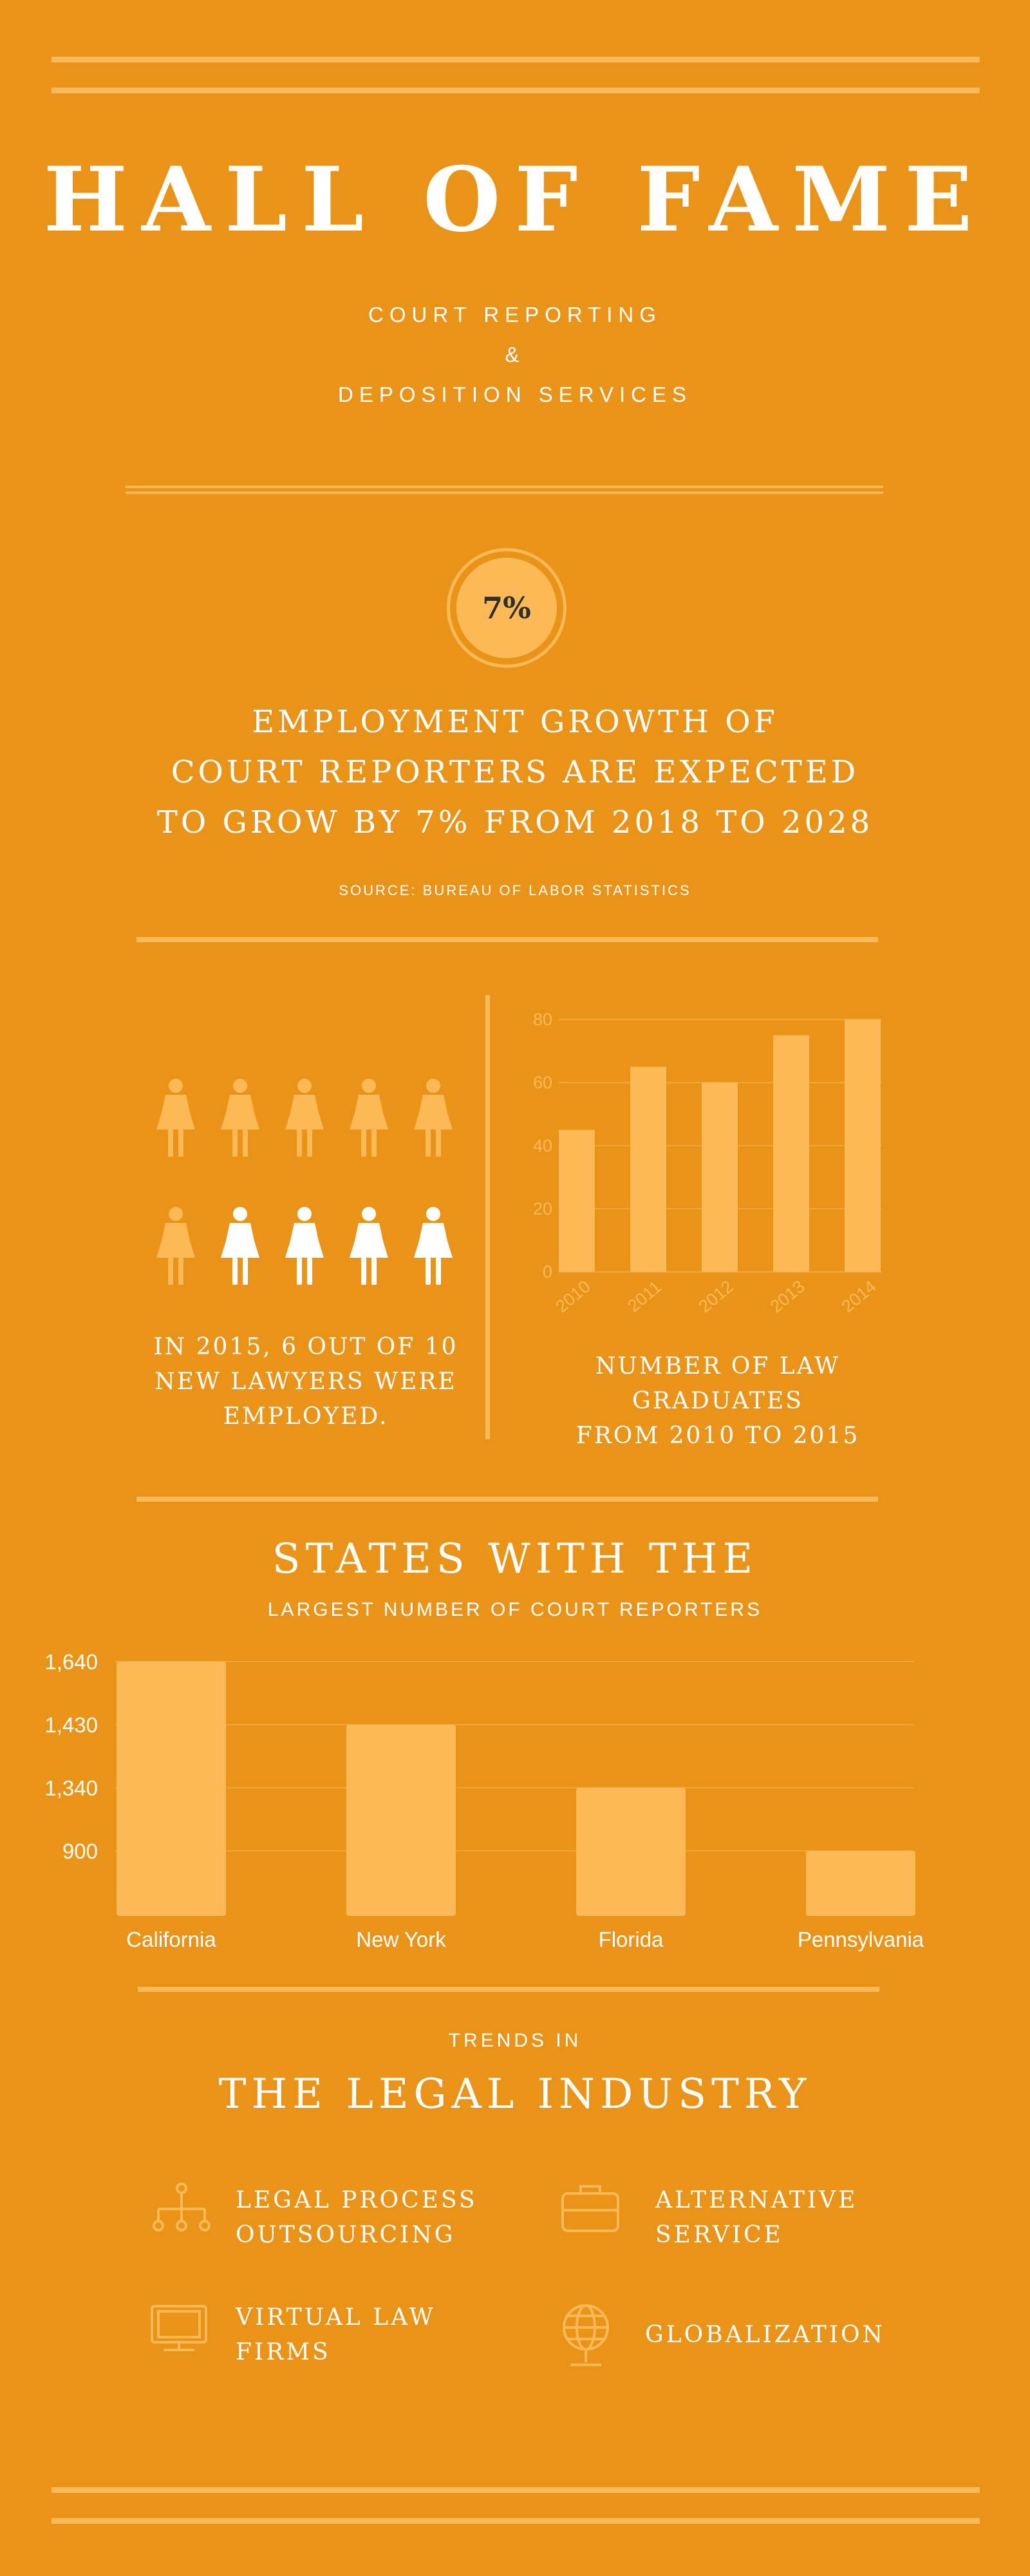 The height and width of the screenshot is (2576, 1030). What do you see at coordinates (304, 1182) in the screenshot?
I see `lawyers-pictogram` at bounding box center [304, 1182].